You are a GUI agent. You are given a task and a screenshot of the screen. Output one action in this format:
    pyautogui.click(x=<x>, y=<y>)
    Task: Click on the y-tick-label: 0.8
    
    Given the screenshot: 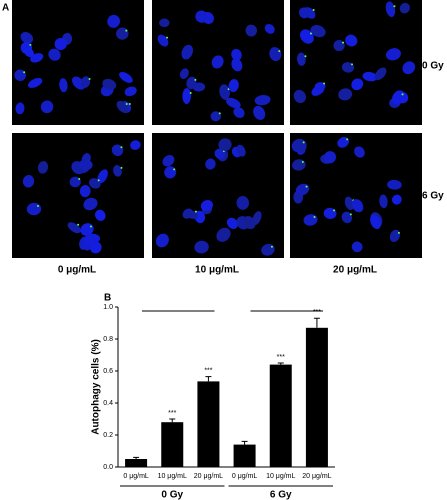 What is the action you would take?
    pyautogui.click(x=108, y=339)
    